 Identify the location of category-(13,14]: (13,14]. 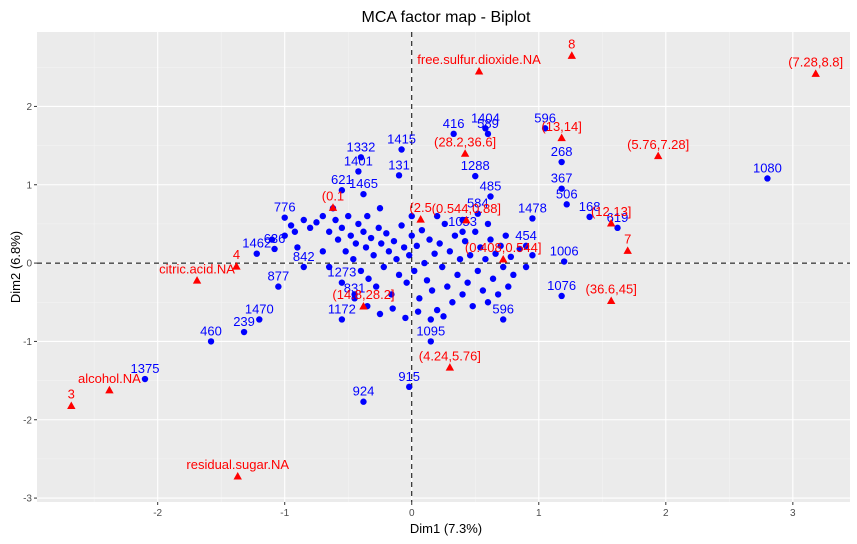
(561, 130).